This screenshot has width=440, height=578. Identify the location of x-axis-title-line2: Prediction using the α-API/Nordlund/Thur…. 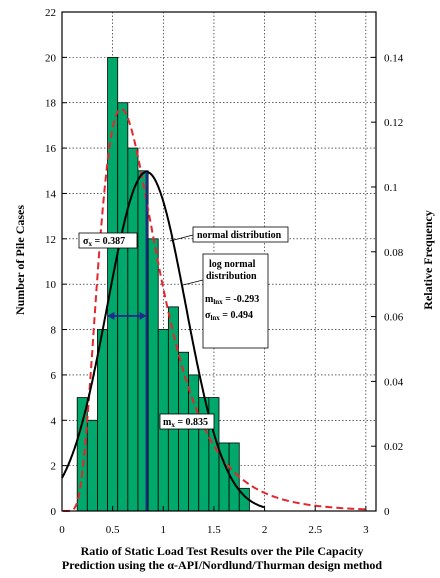
(222, 565).